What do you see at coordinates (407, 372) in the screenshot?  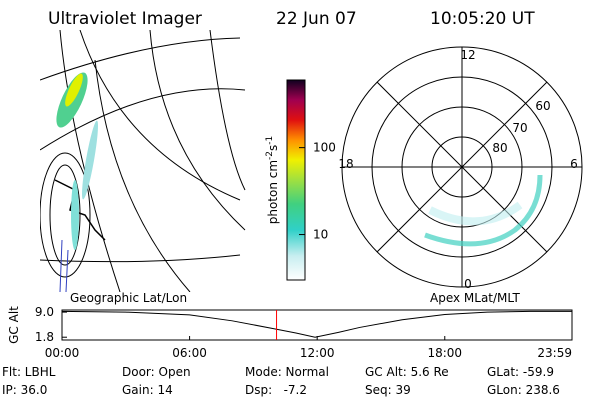 I see `info-field: GC Alt: 5.6 Re` at bounding box center [407, 372].